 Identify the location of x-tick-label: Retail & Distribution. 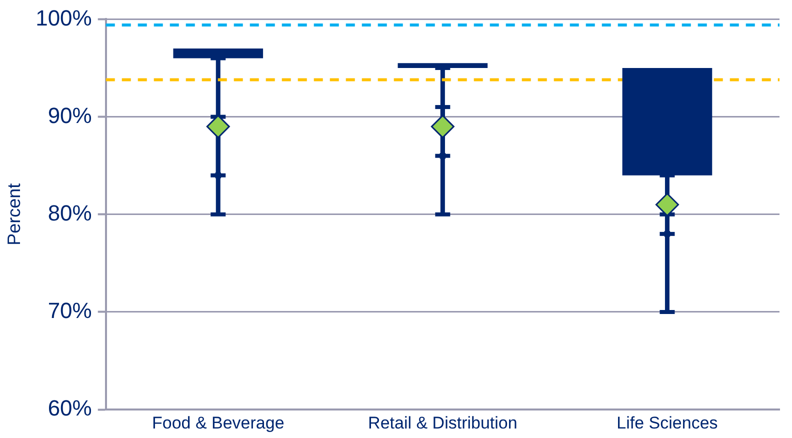
(443, 422).